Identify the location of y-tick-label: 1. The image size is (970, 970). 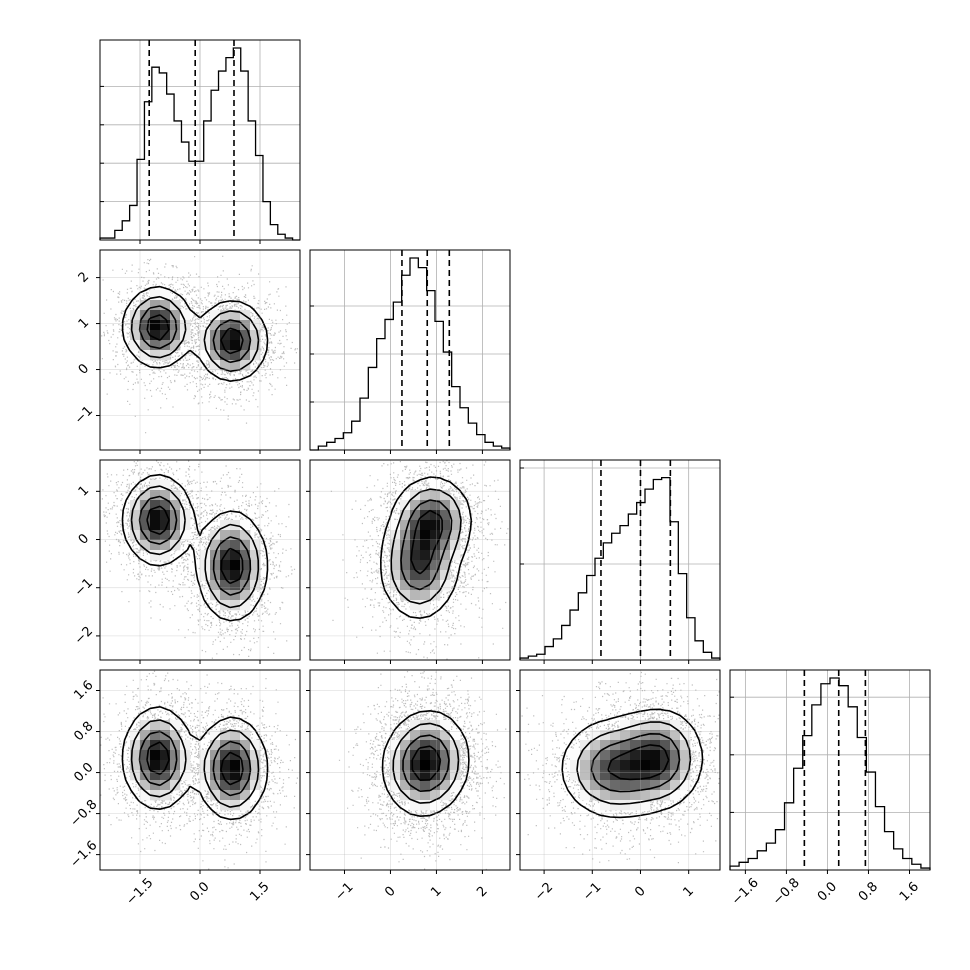
(84, 323).